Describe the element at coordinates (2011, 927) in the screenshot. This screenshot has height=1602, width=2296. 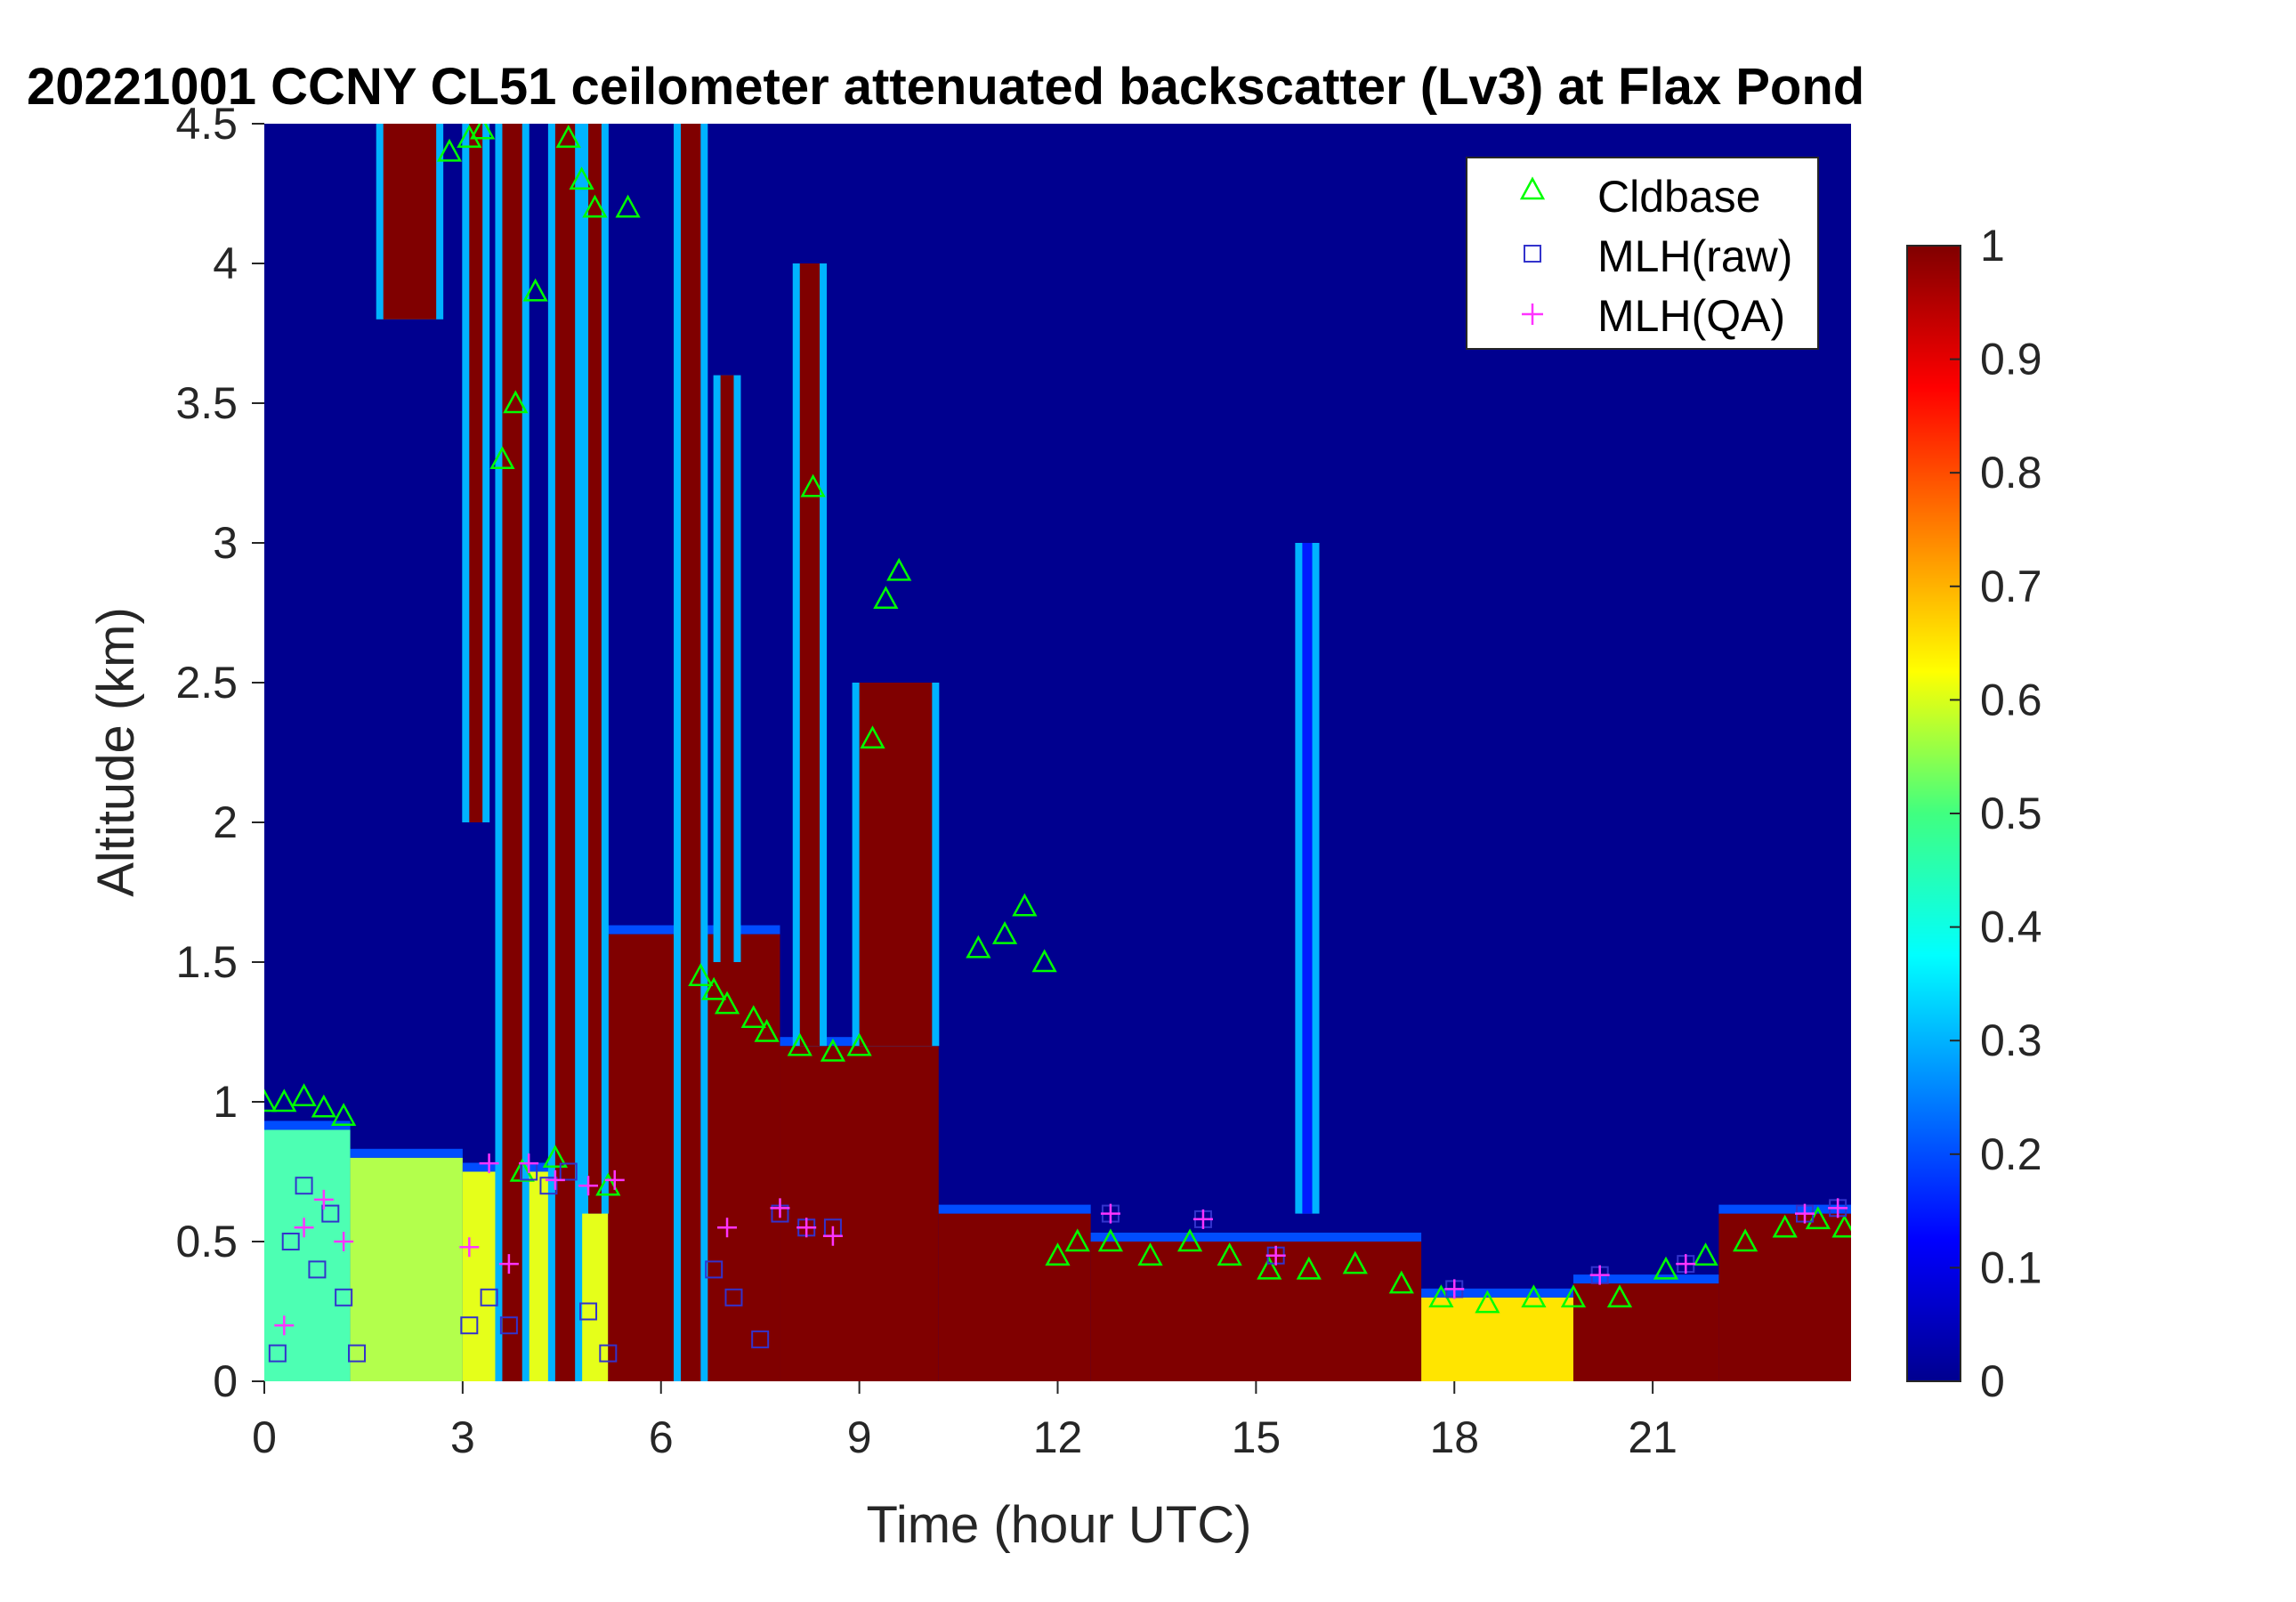
I see `colorbar-tick-label: 0.4` at that location.